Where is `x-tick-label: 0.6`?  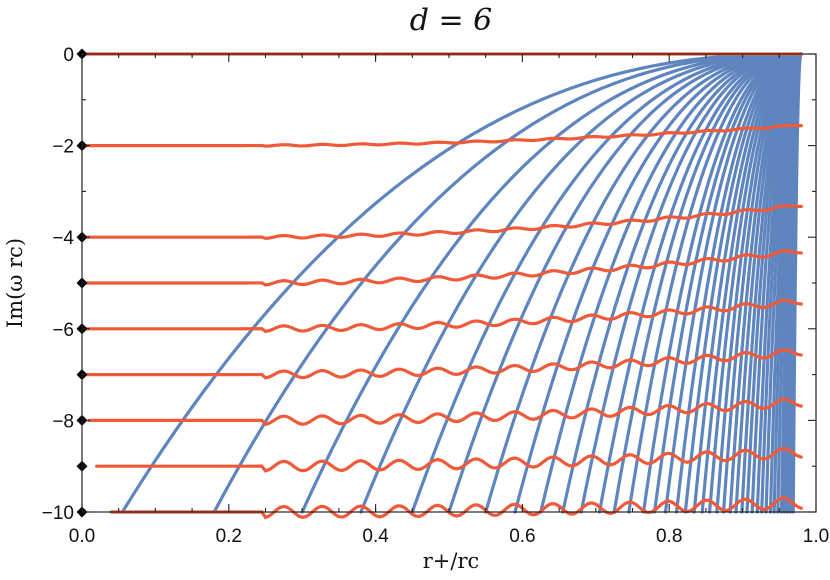 x-tick-label: 0.6 is located at coordinates (522, 536).